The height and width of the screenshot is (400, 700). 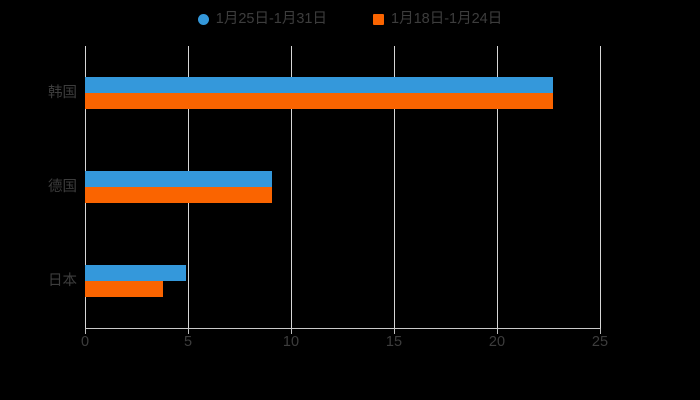 What do you see at coordinates (600, 342) in the screenshot?
I see `x-tick-label-25: 25` at bounding box center [600, 342].